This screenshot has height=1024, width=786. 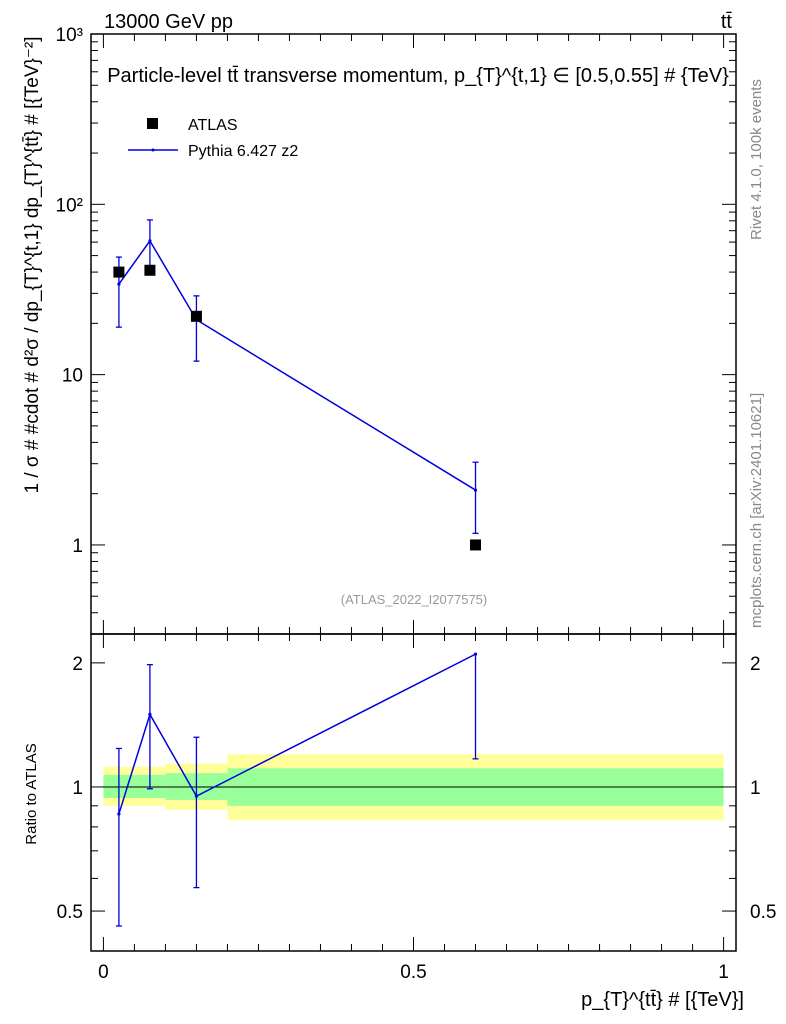 What do you see at coordinates (72, 376) in the screenshot?
I see `main-y-tick-label: 10` at bounding box center [72, 376].